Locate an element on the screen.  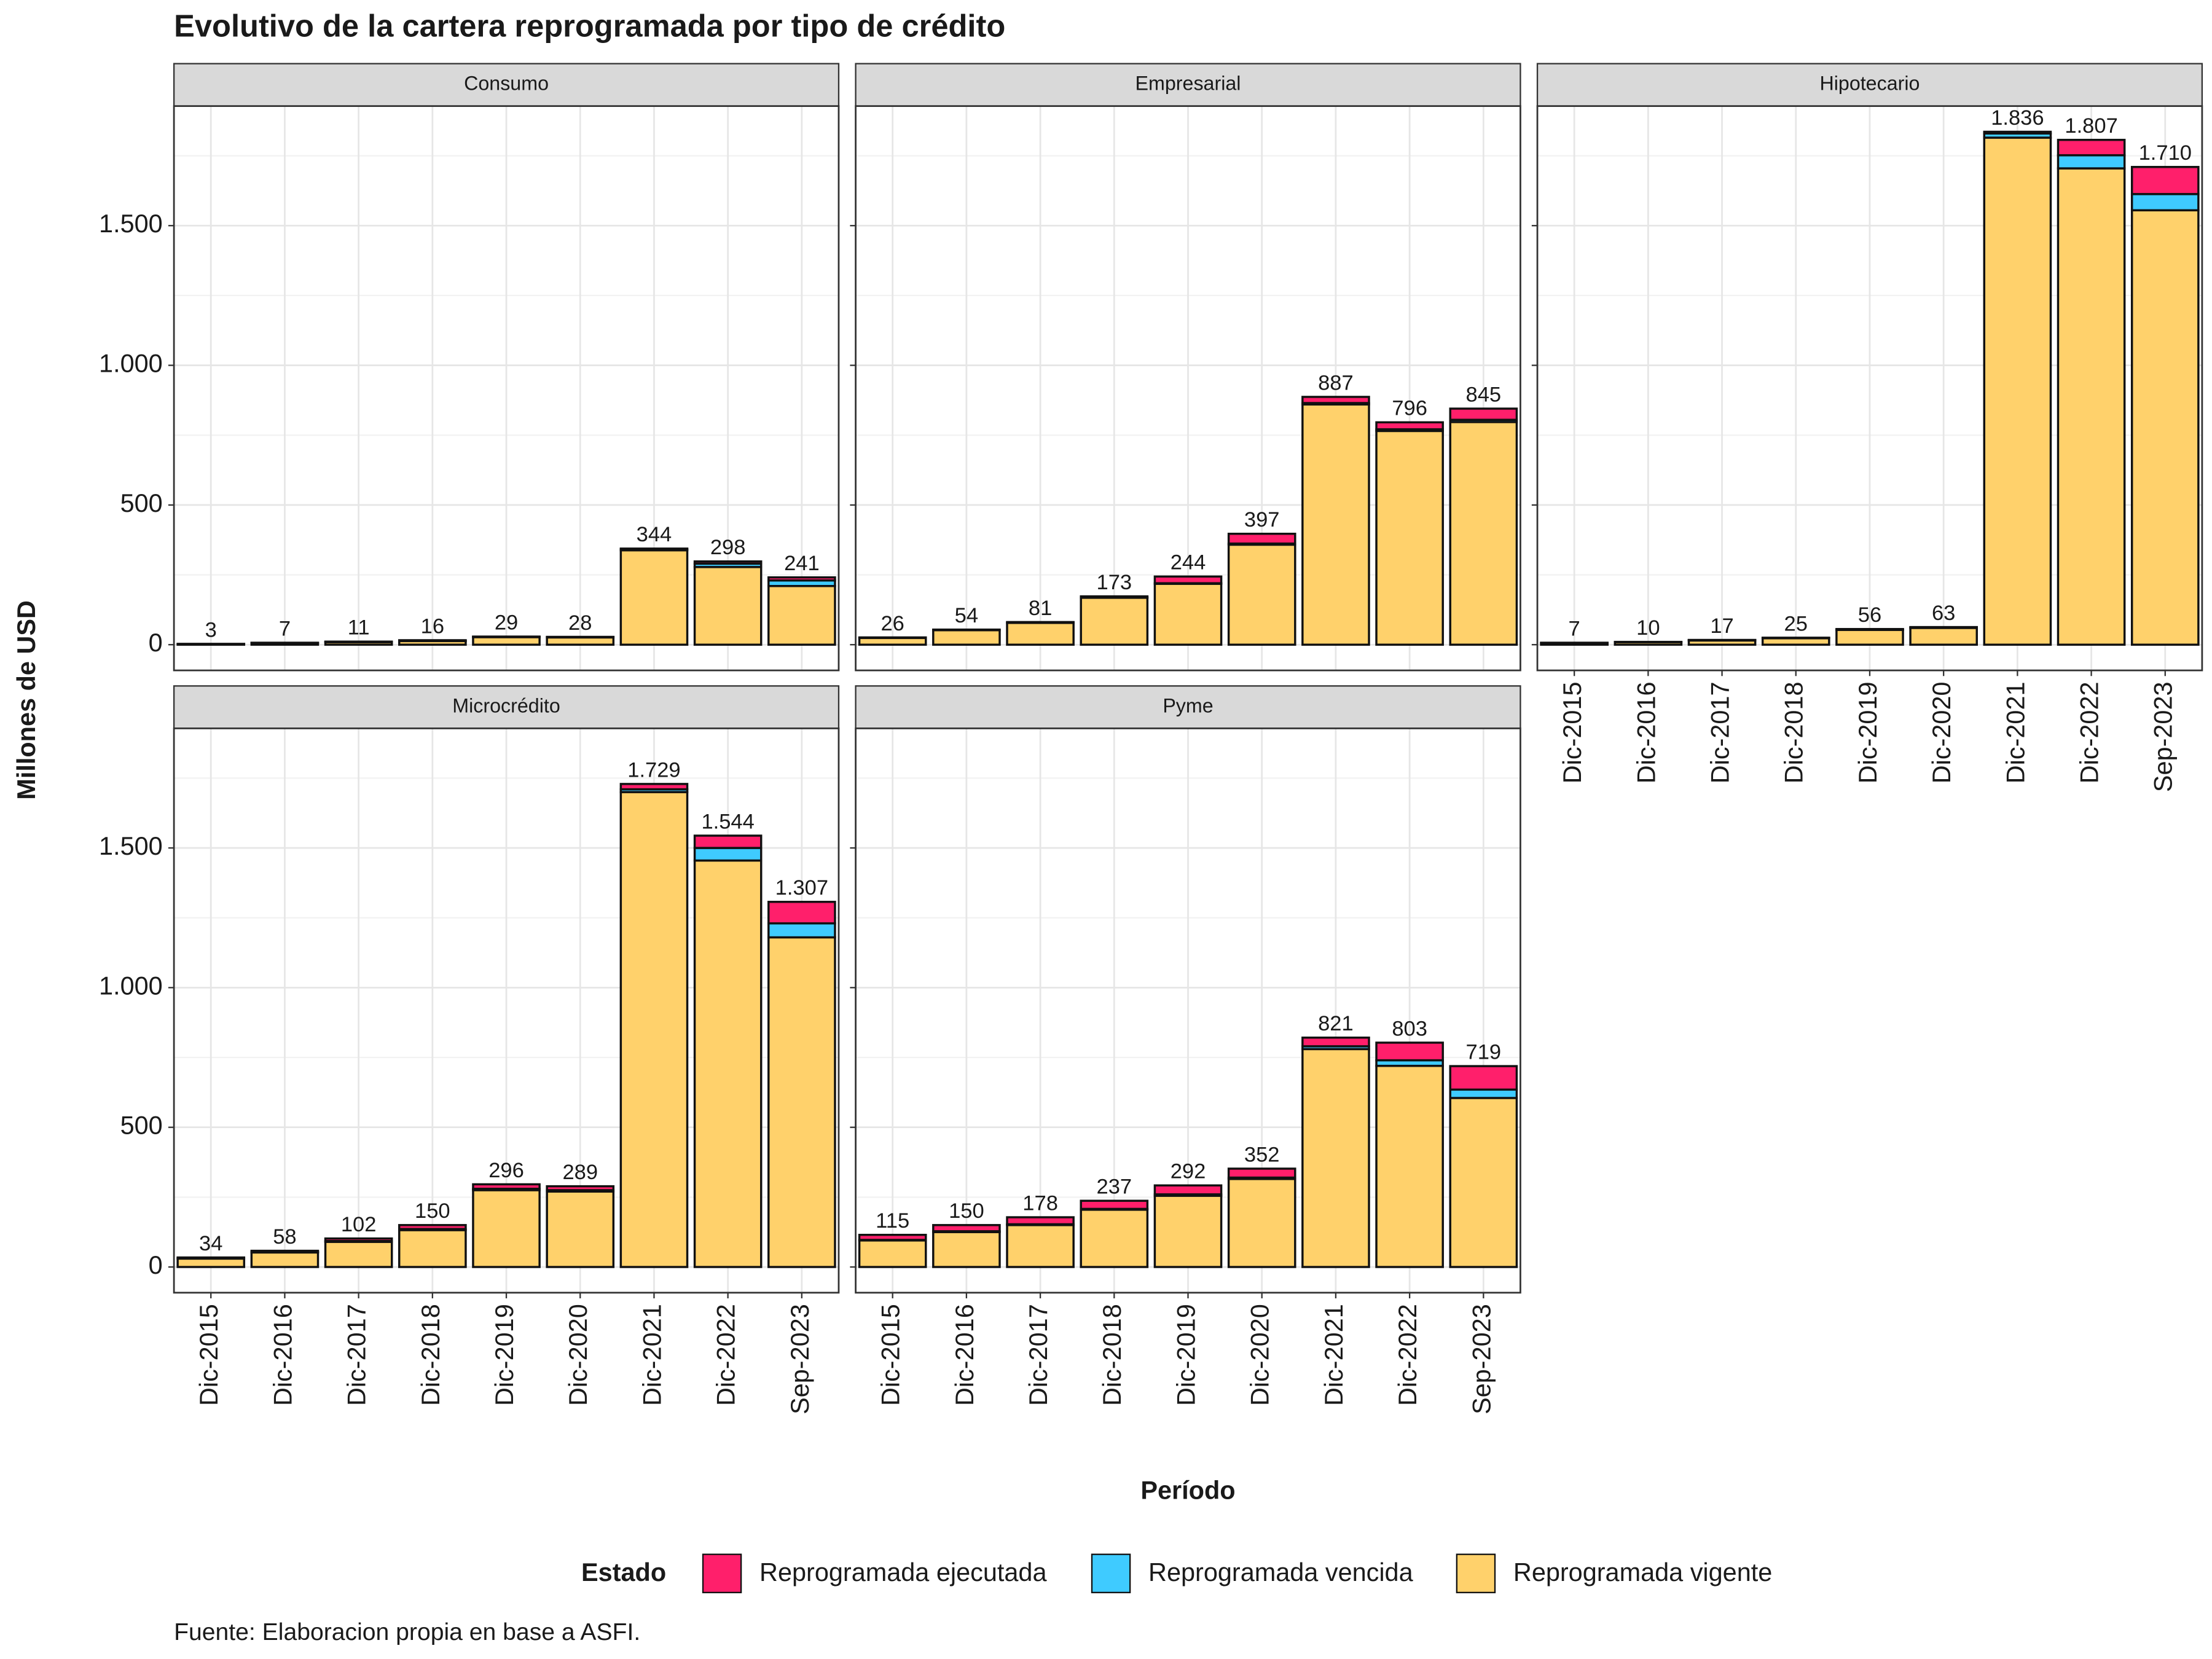
facet-title: Hipotecario is located at coordinates (1869, 84).